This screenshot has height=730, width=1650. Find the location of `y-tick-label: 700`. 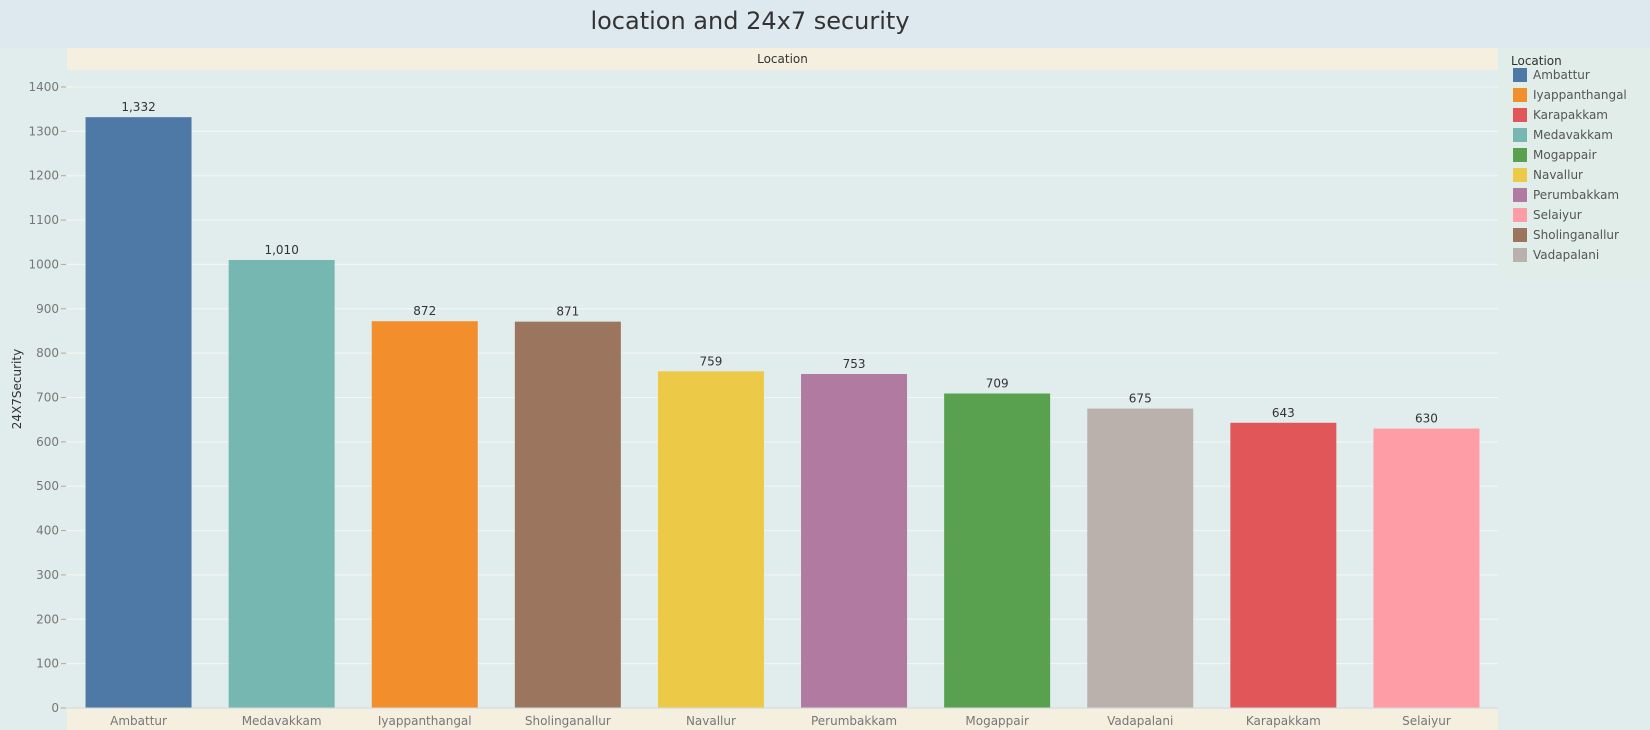

y-tick-label: 700 is located at coordinates (47, 398).